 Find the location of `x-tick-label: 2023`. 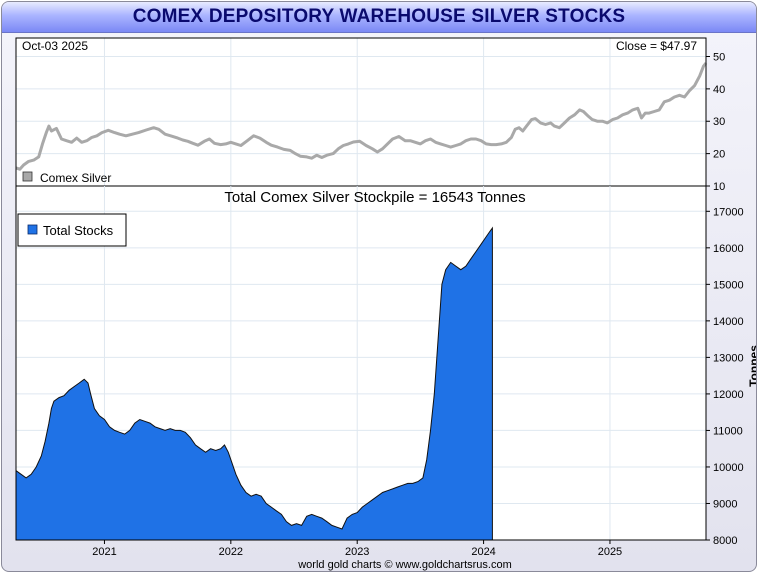

x-tick-label: 2023 is located at coordinates (357, 552).